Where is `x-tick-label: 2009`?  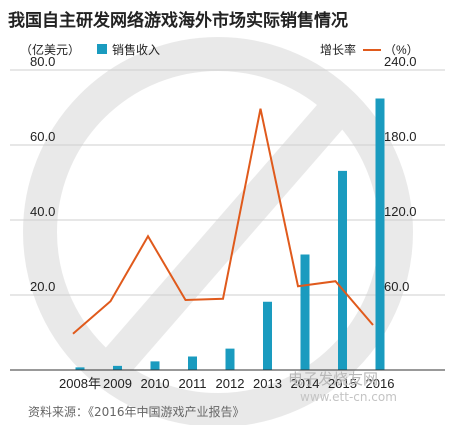 x-tick-label: 2009 is located at coordinates (117, 383).